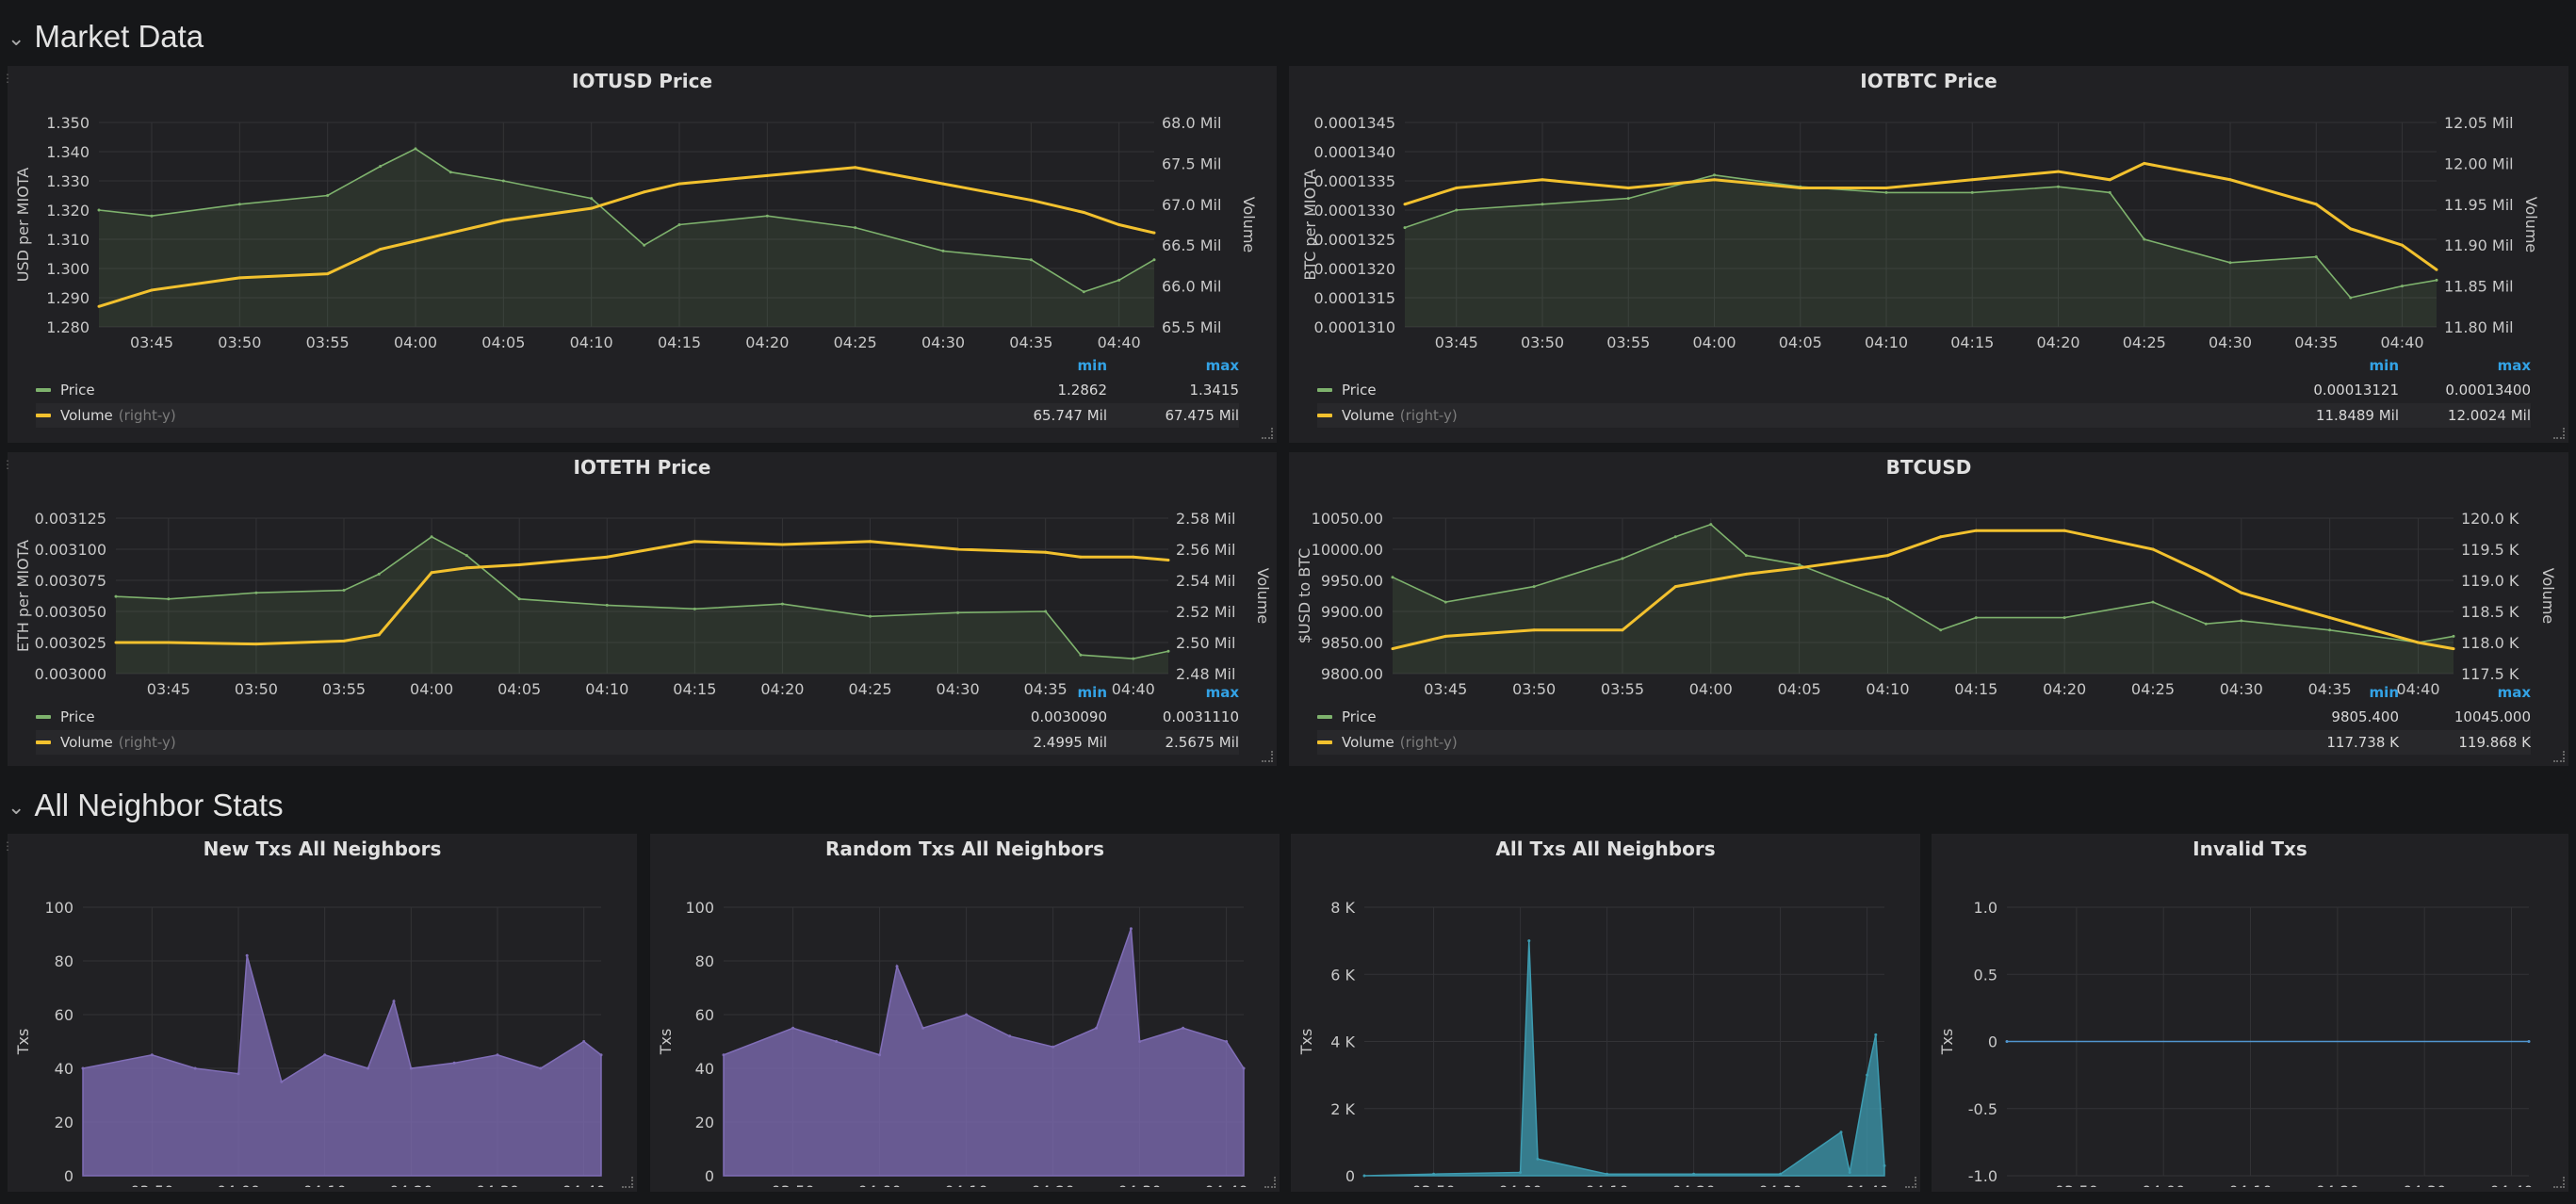  Describe the element at coordinates (239, 342) in the screenshot. I see `x-tick-label: 03:50` at that location.